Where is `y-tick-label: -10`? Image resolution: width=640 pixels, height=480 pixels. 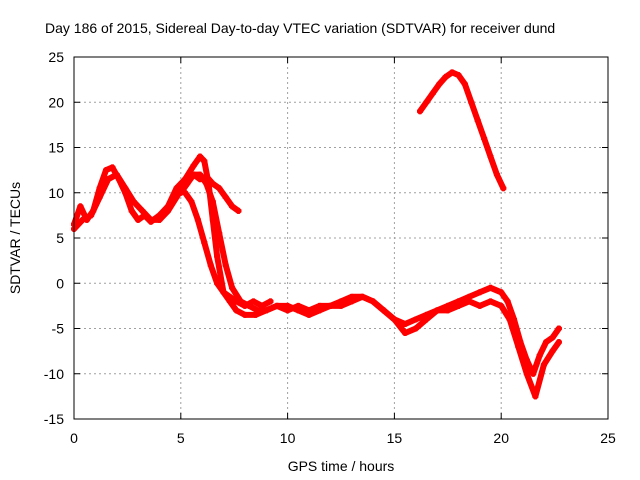
y-tick-label: -10 is located at coordinates (54, 374).